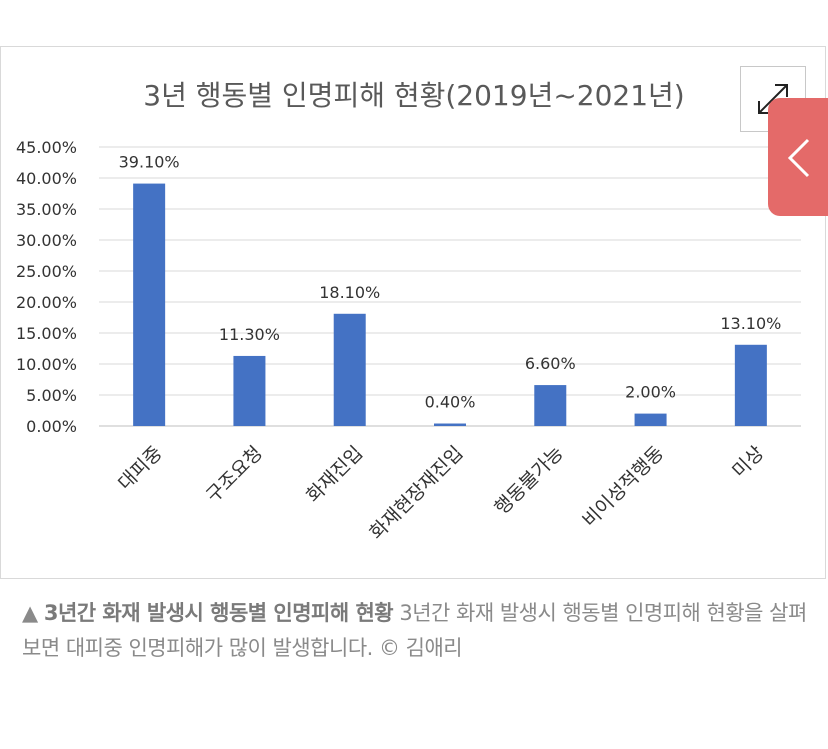 The width and height of the screenshot is (828, 749). Describe the element at coordinates (46, 209) in the screenshot. I see `y-tick-label: 35.00%` at that location.